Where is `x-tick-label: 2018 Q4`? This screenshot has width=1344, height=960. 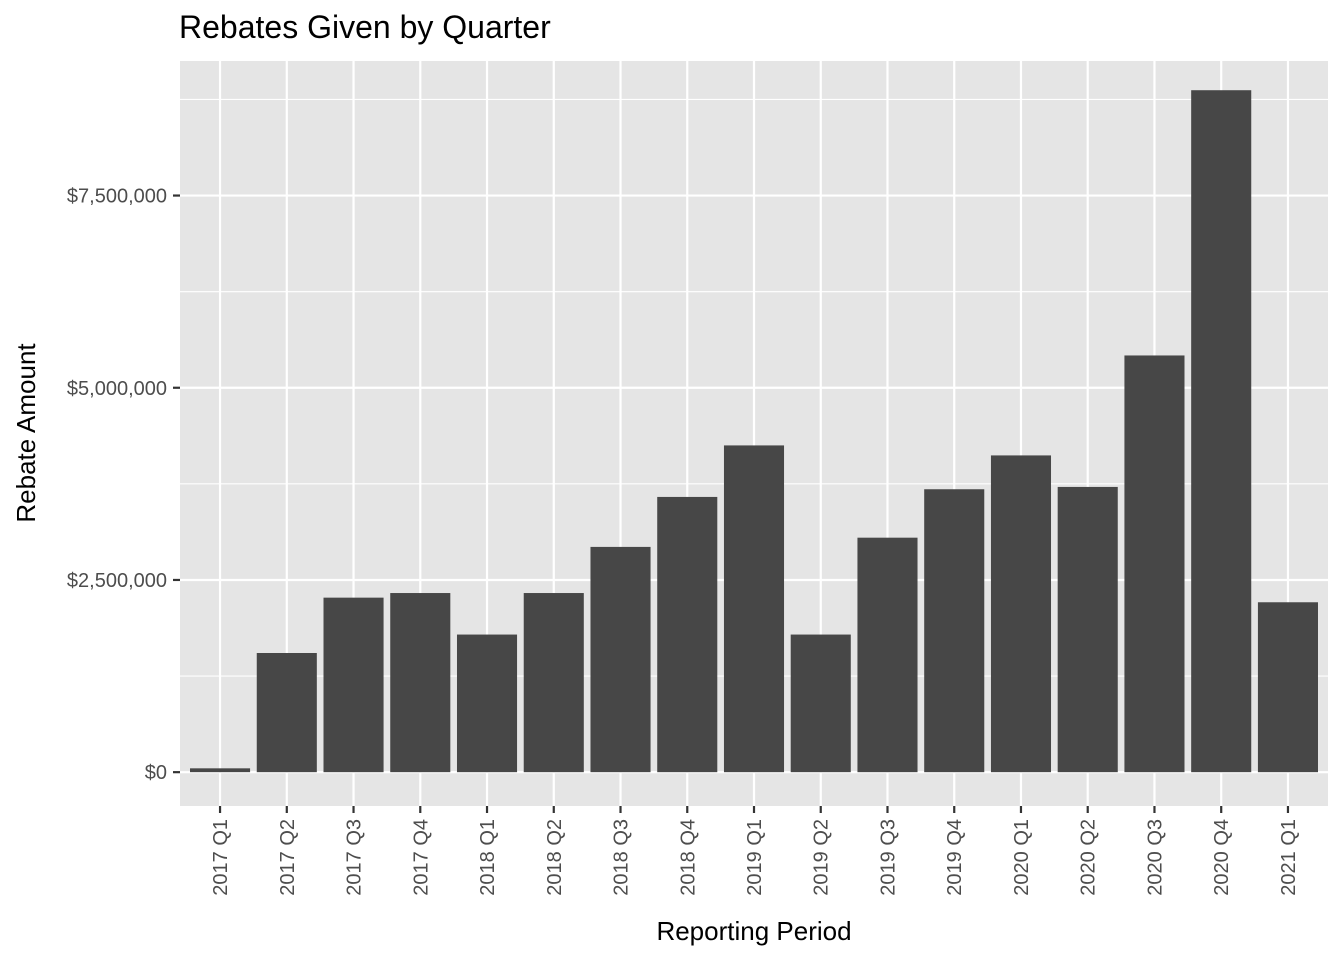 x-tick-label: 2018 Q4 is located at coordinates (688, 857).